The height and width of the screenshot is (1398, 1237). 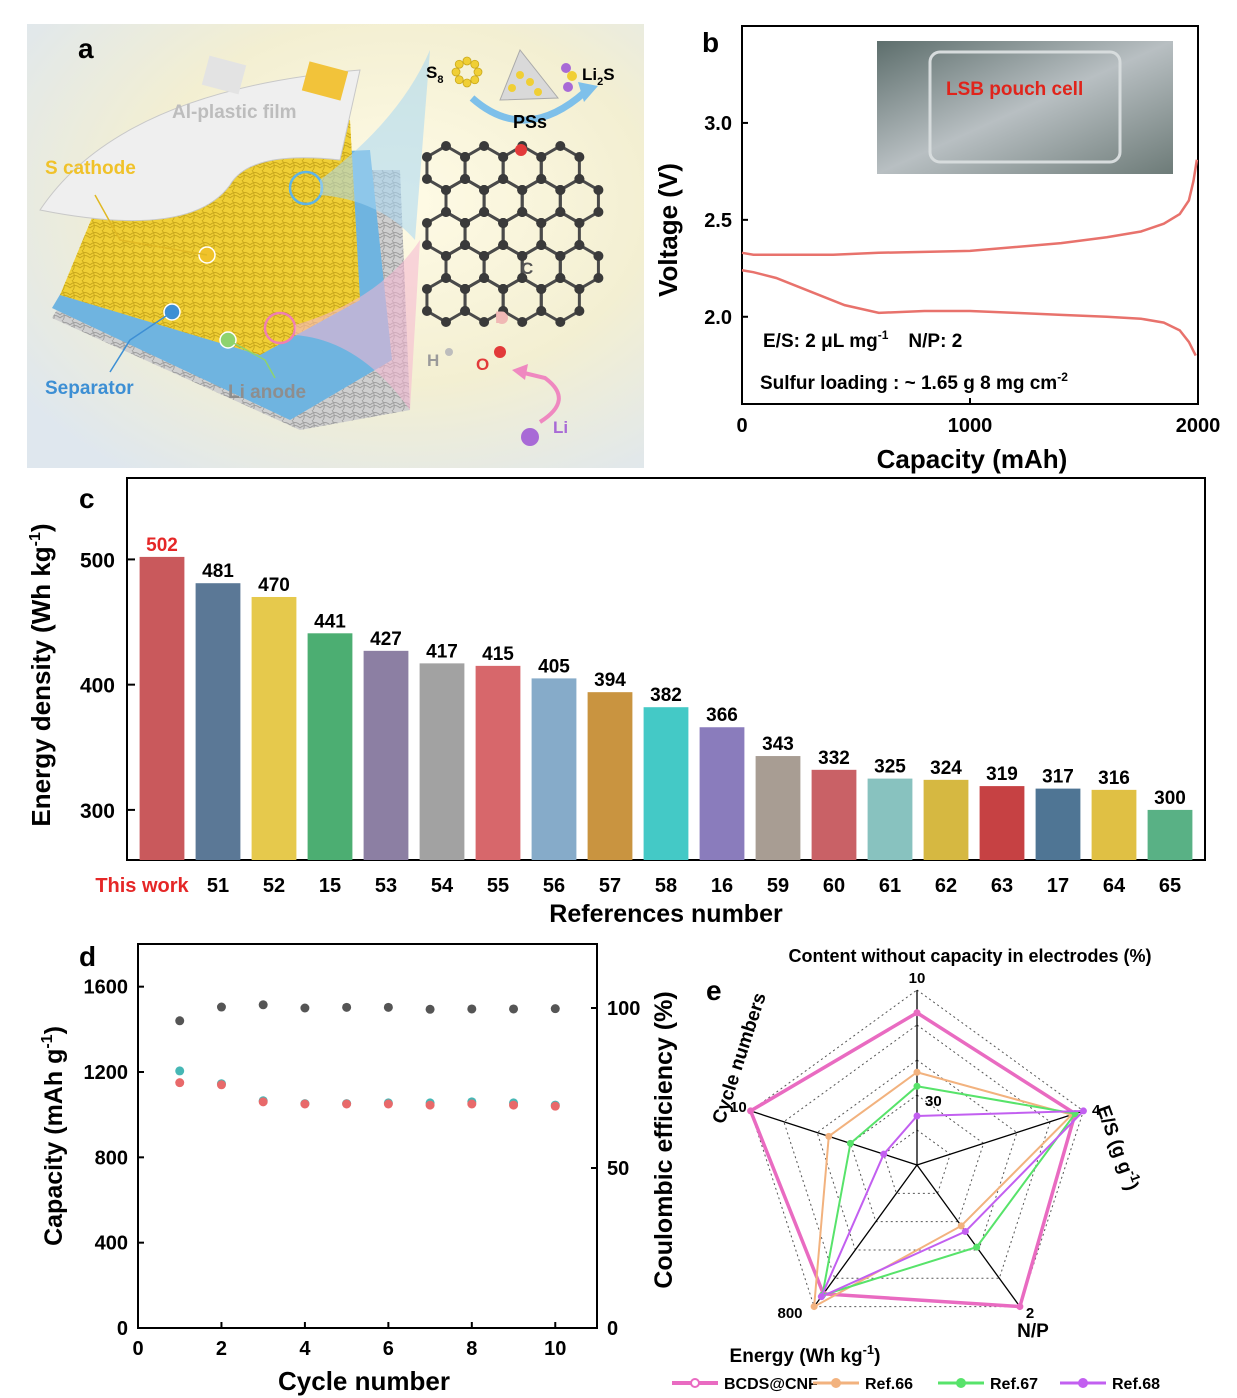 I want to click on bar-value-label: 316, so click(x=1114, y=778).